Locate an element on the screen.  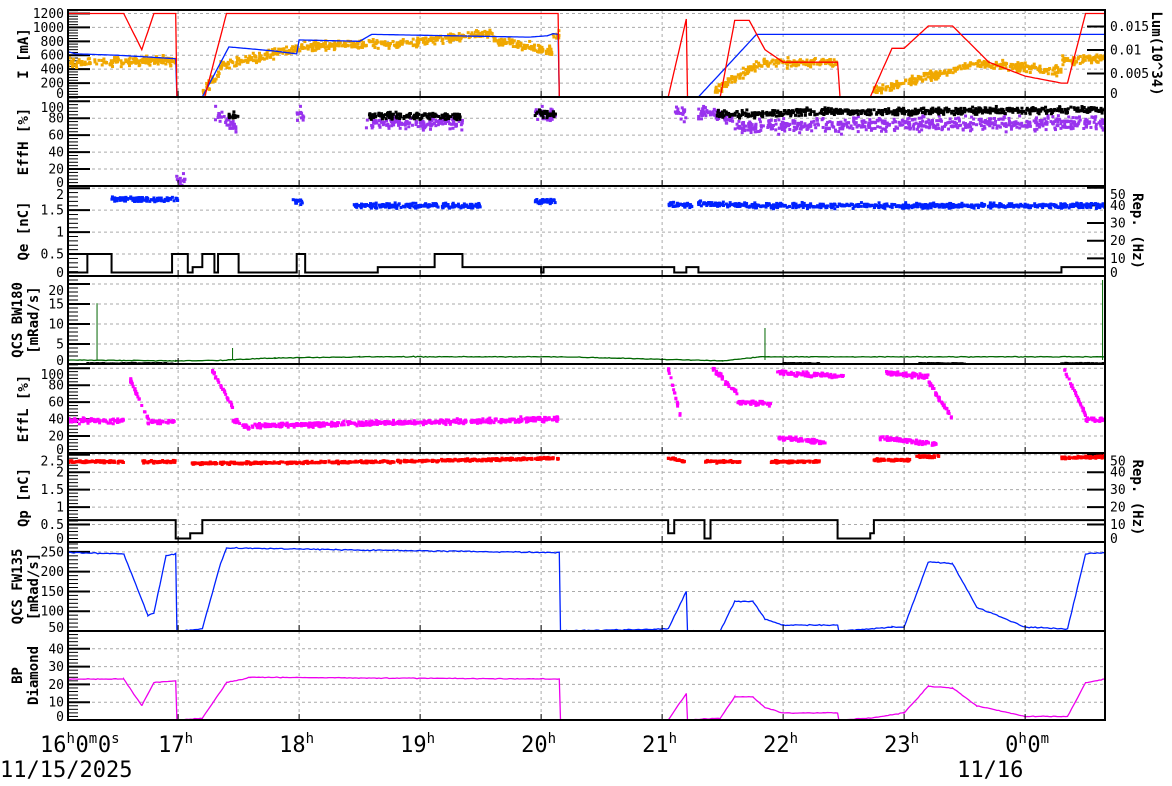
y-tick-label: 1 is located at coordinates (60, 233).